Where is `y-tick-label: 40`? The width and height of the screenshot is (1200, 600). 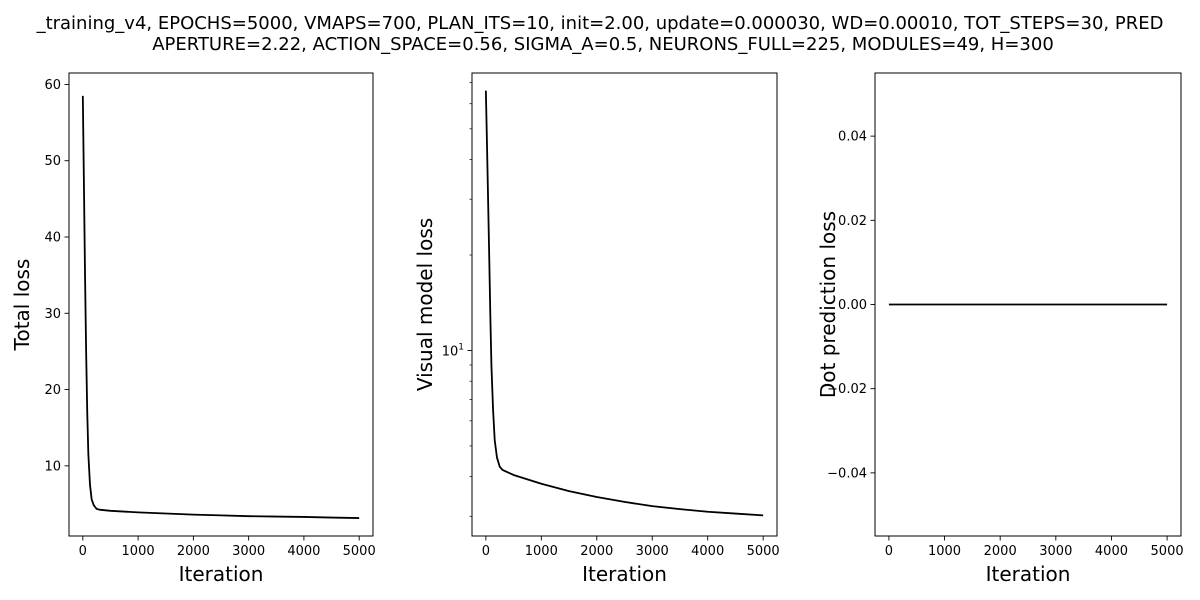
y-tick-label: 40 is located at coordinates (52, 237).